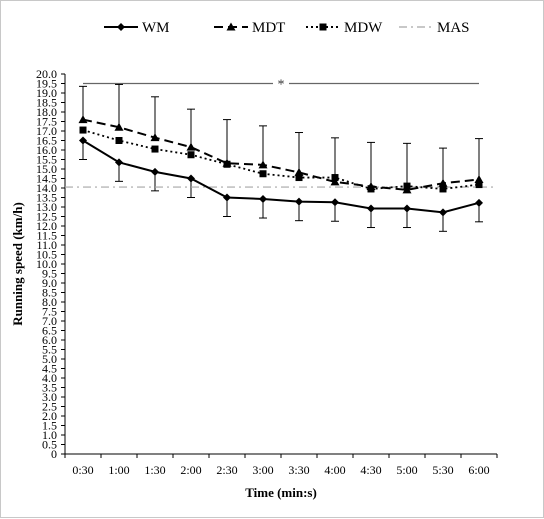 The width and height of the screenshot is (544, 519). I want to click on y-tick-label: 8.5, so click(49, 293).